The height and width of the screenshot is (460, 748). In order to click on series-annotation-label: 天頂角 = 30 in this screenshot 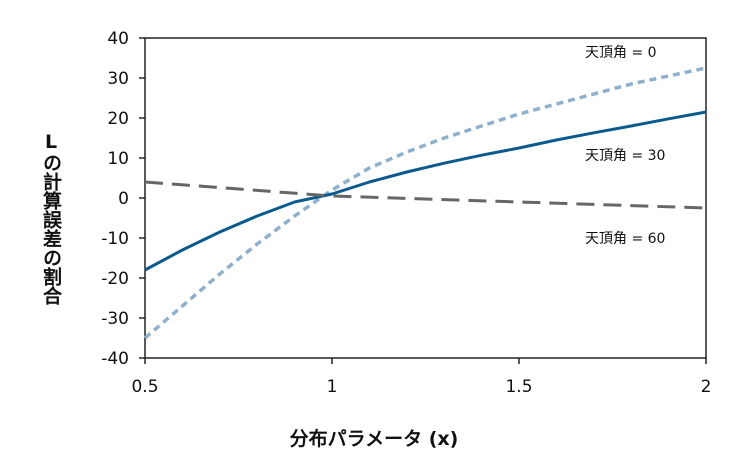, I will do `click(625, 156)`.